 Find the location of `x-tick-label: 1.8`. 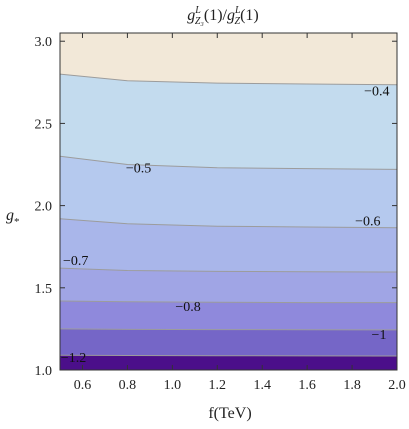

x-tick-label: 1.8 is located at coordinates (352, 385).